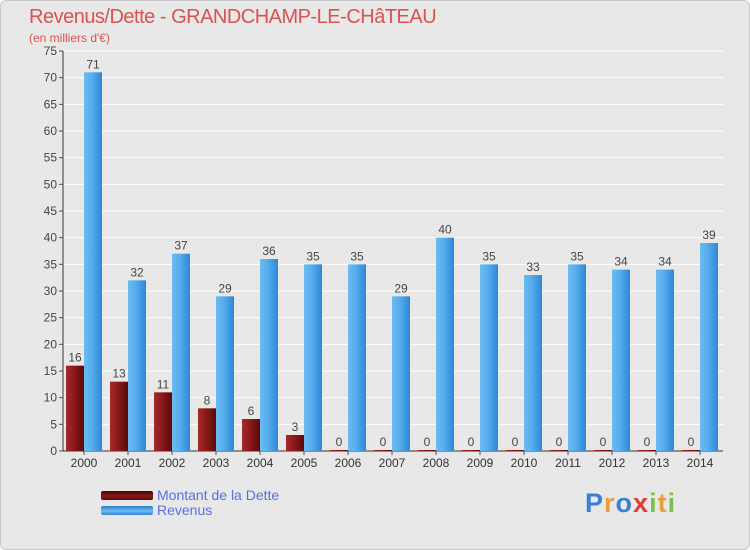 The height and width of the screenshot is (550, 750). What do you see at coordinates (251, 411) in the screenshot?
I see `data-label-debt-2004: 6` at bounding box center [251, 411].